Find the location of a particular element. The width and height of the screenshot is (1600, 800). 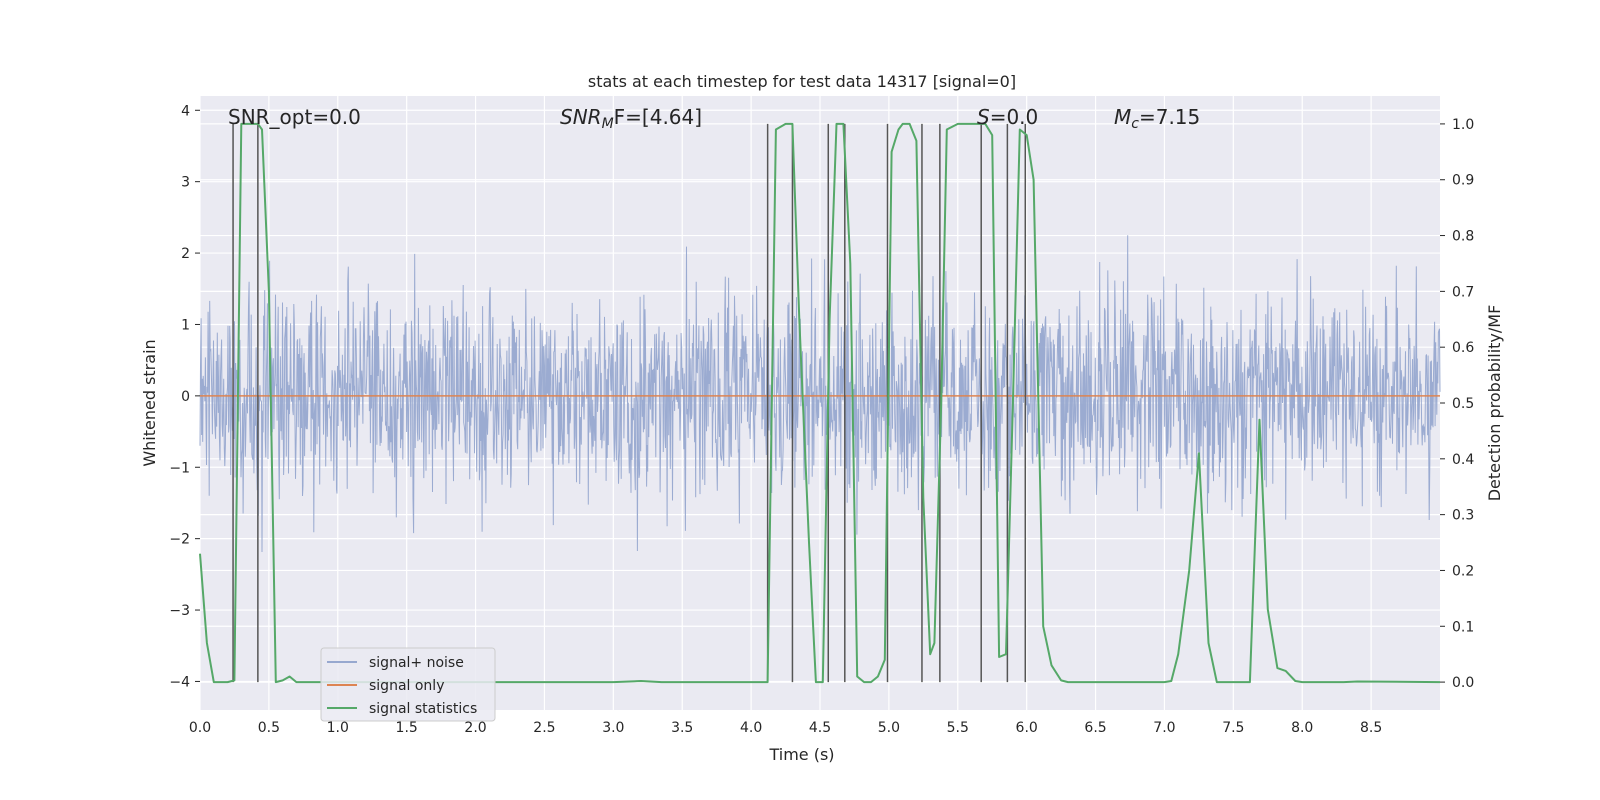

x-tick-label-13: 6.5 is located at coordinates (1095, 728).